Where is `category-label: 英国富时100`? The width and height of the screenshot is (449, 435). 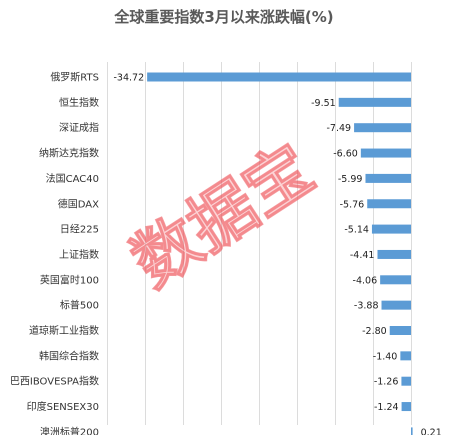 category-label: 英国富时100 is located at coordinates (69, 279).